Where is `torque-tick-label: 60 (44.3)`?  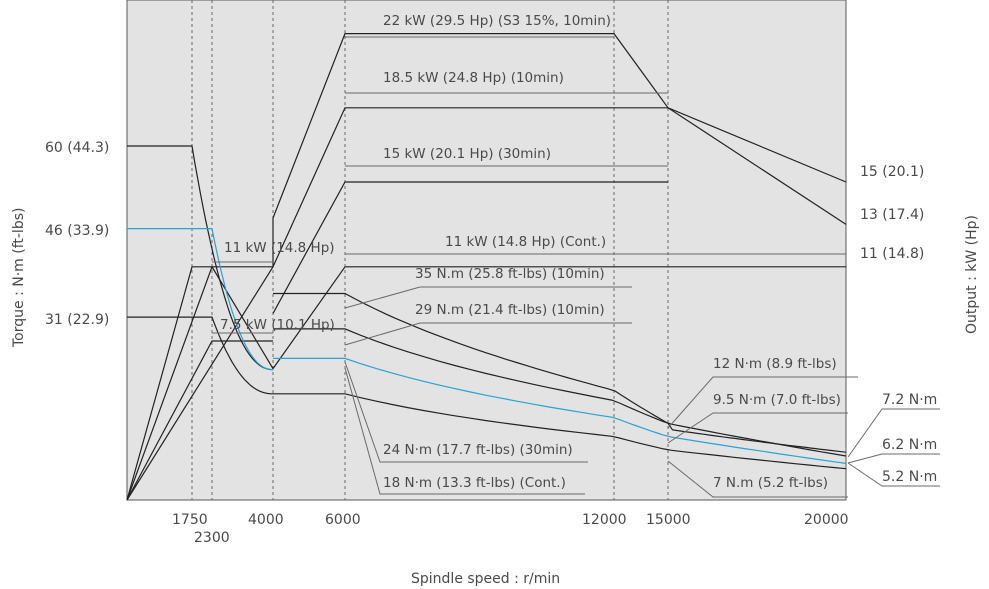 torque-tick-label: 60 (44.3) is located at coordinates (77, 148).